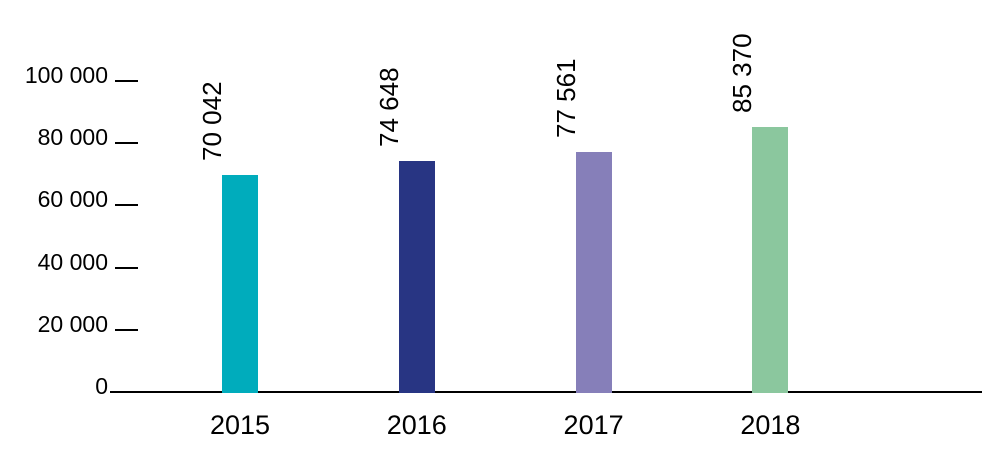 This screenshot has width=1002, height=459. I want to click on x-axis-tick-label: 2018, so click(770, 425).